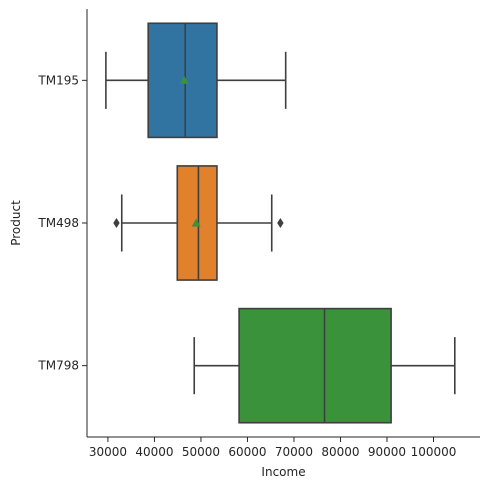 The image size is (490, 489). I want to click on x-tick-label: 60000, so click(247, 452).